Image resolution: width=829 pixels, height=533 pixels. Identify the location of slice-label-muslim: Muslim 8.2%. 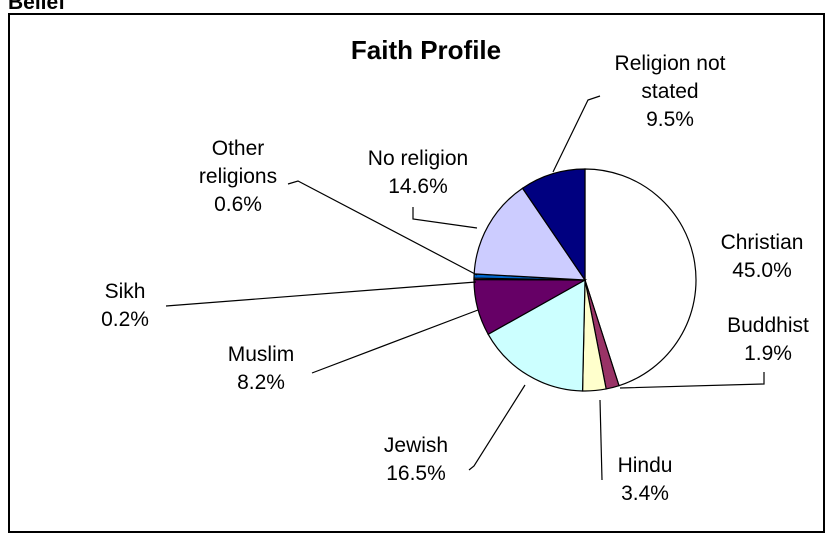
(261, 368).